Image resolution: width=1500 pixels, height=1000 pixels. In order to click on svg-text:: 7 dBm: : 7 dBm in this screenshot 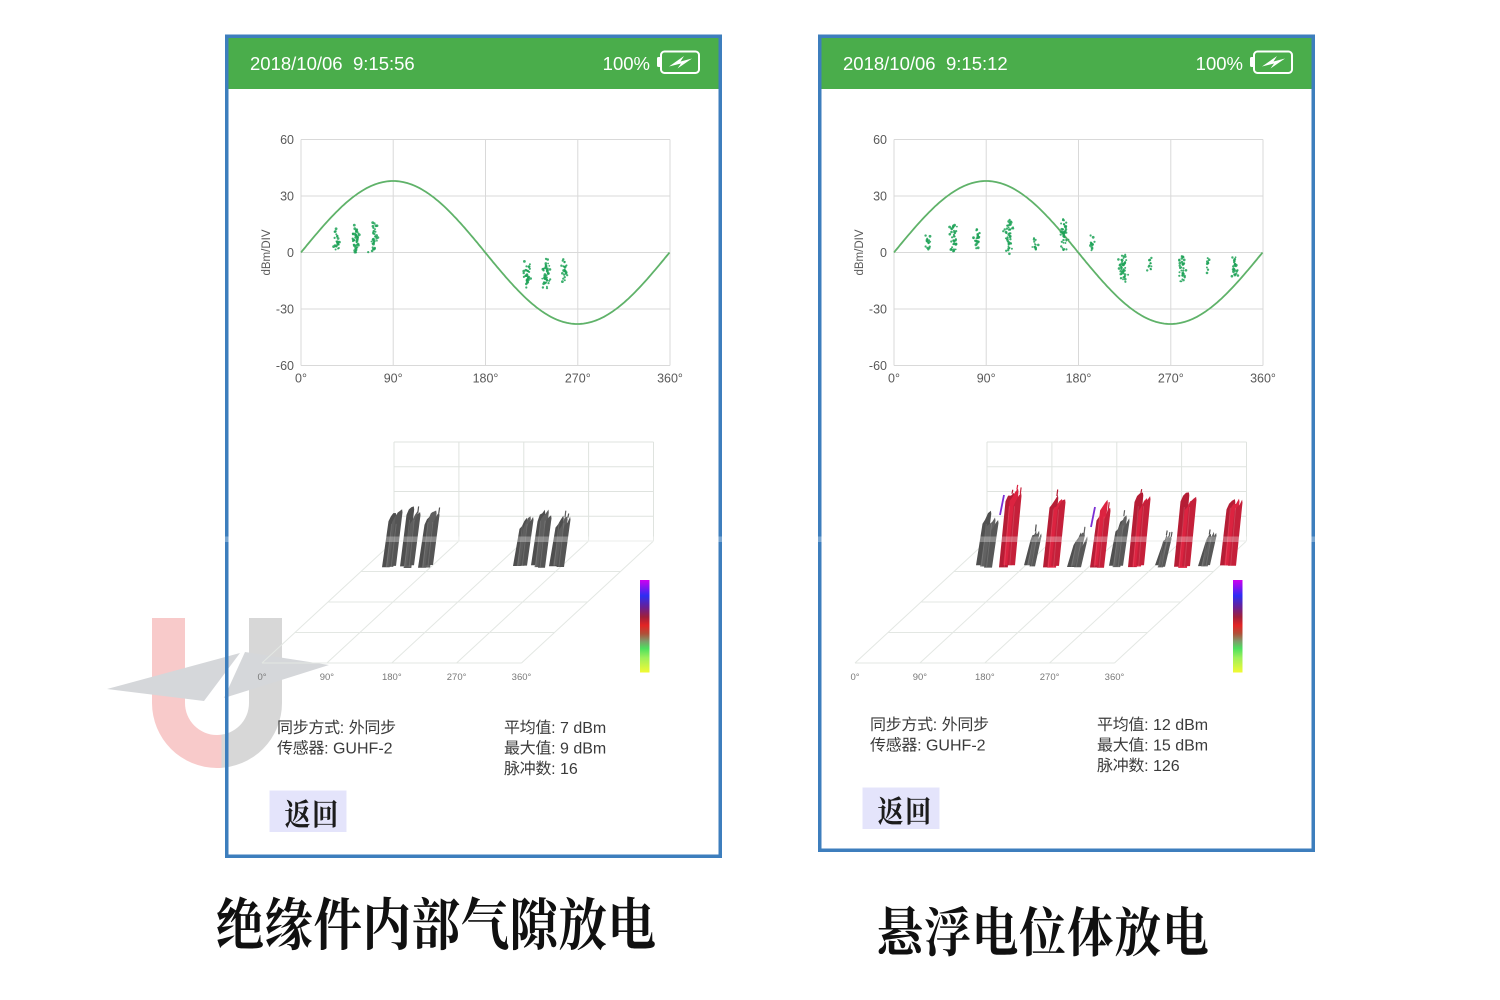, I will do `click(578, 728)`.